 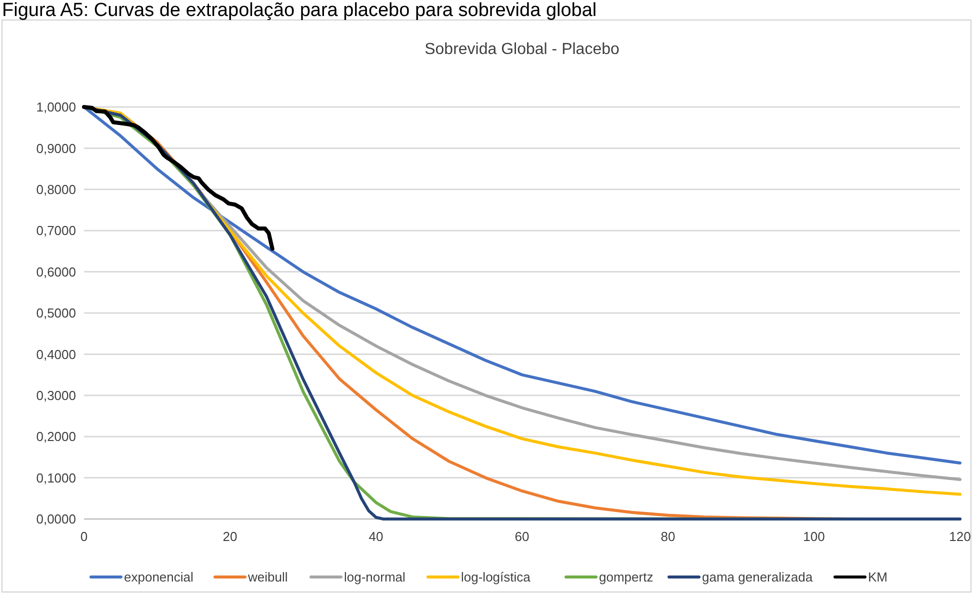 What do you see at coordinates (56, 436) in the screenshot?
I see `y-tick-label: 0,2000` at bounding box center [56, 436].